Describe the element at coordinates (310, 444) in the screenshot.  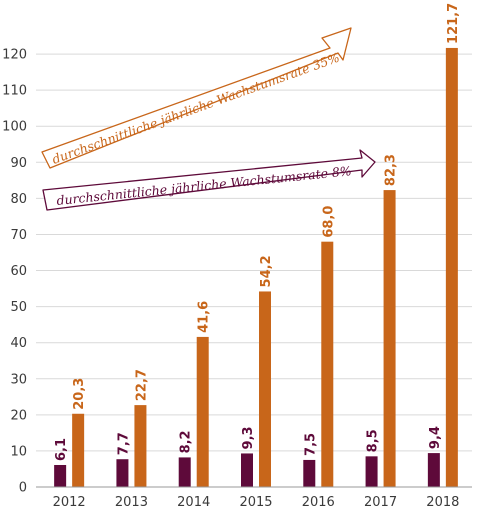
I see `data-label-series-1: 7,5` at that location.